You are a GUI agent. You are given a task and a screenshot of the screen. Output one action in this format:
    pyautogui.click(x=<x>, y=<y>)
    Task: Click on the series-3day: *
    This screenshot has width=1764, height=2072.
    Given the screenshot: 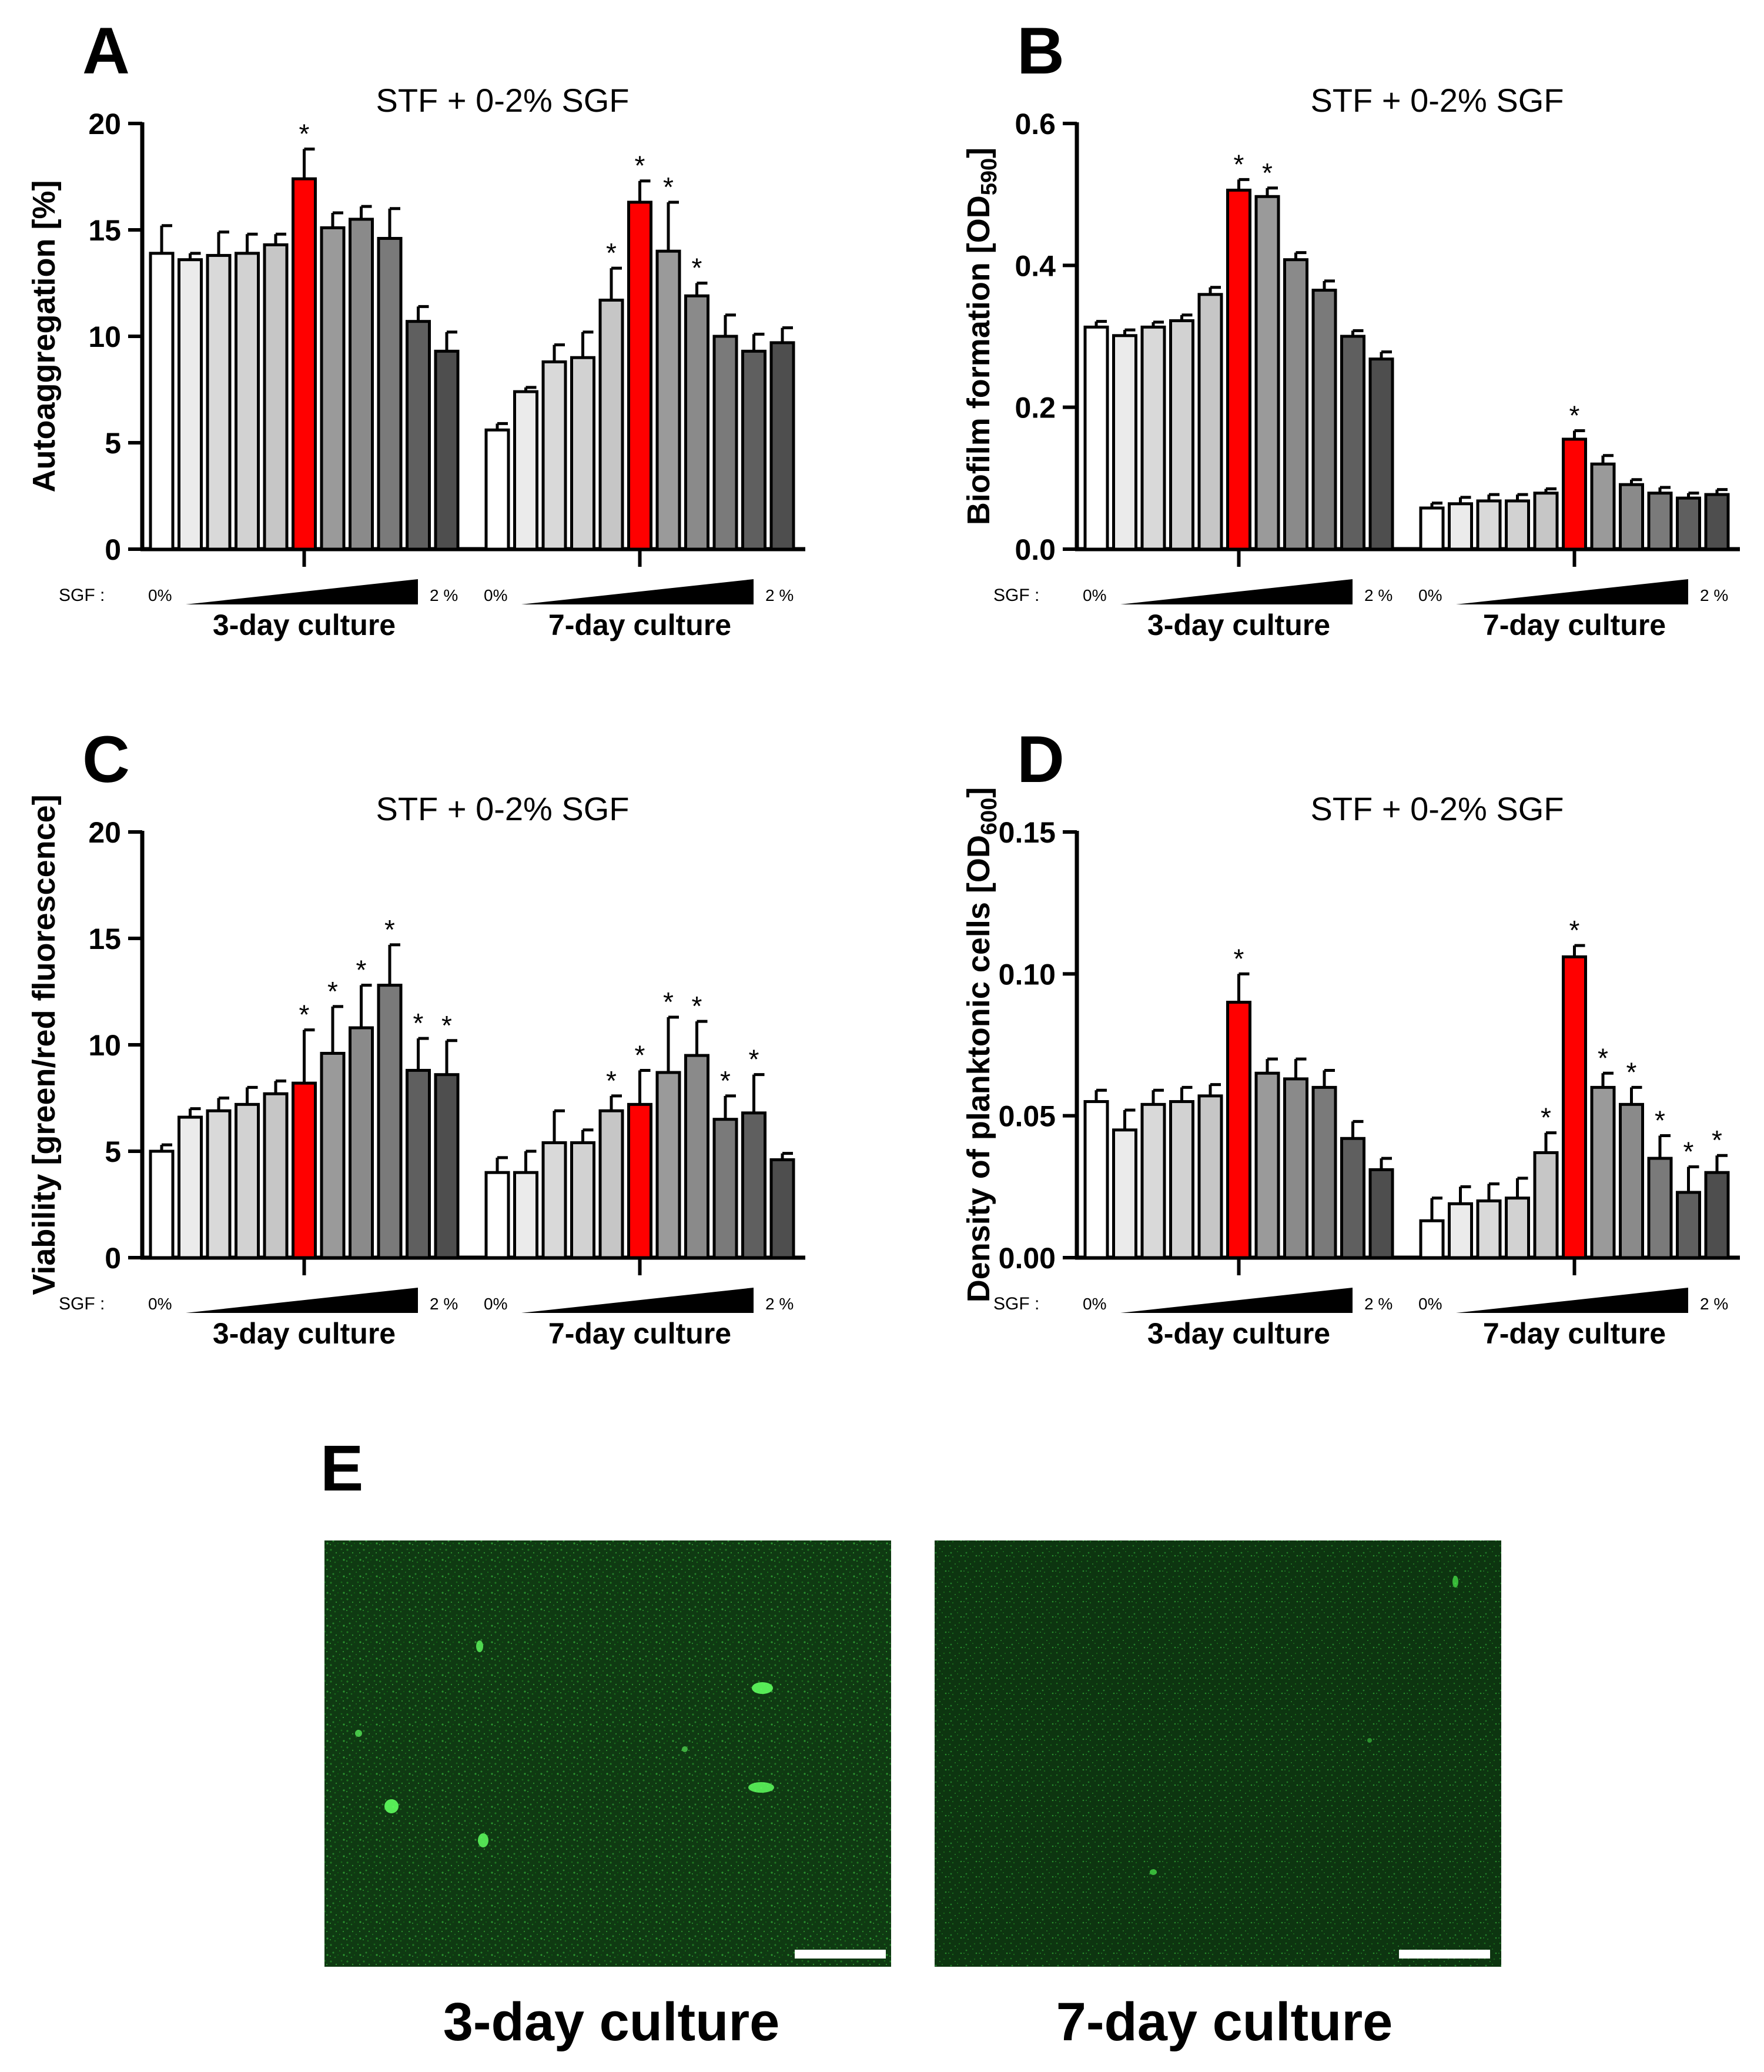 What is the action you would take?
    pyautogui.click(x=304, y=334)
    